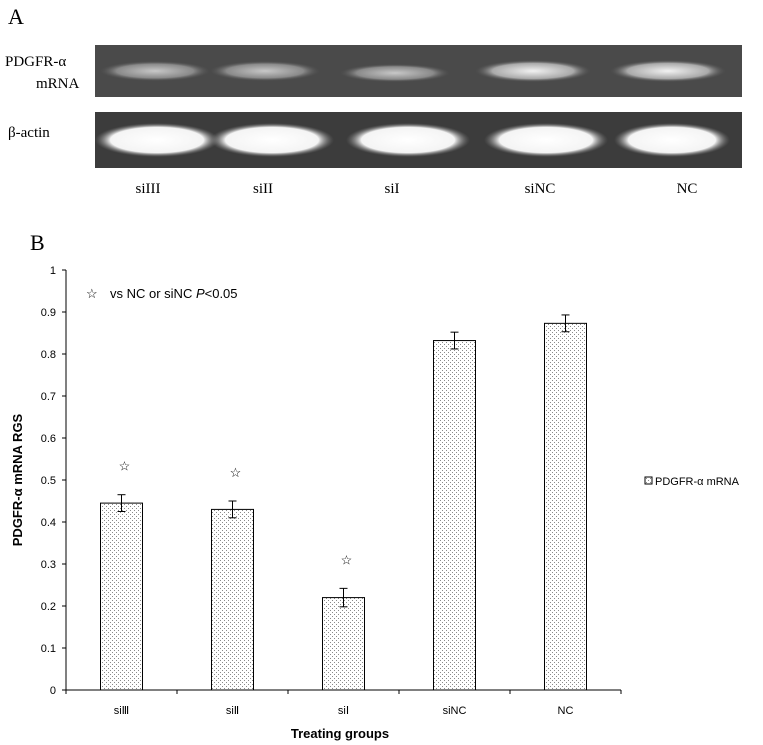  What do you see at coordinates (48, 481) in the screenshot?
I see `y-tick-label: 0.5` at bounding box center [48, 481].